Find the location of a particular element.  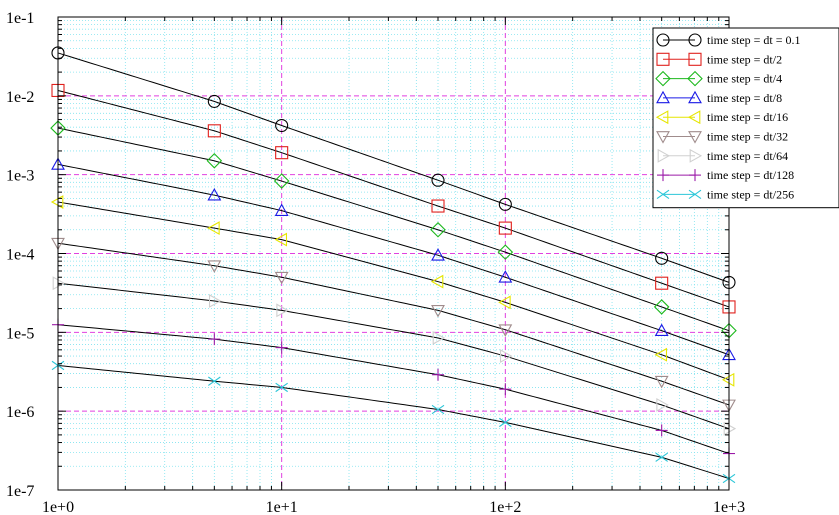

x-tick-label: 1e+1 is located at coordinates (282, 507).